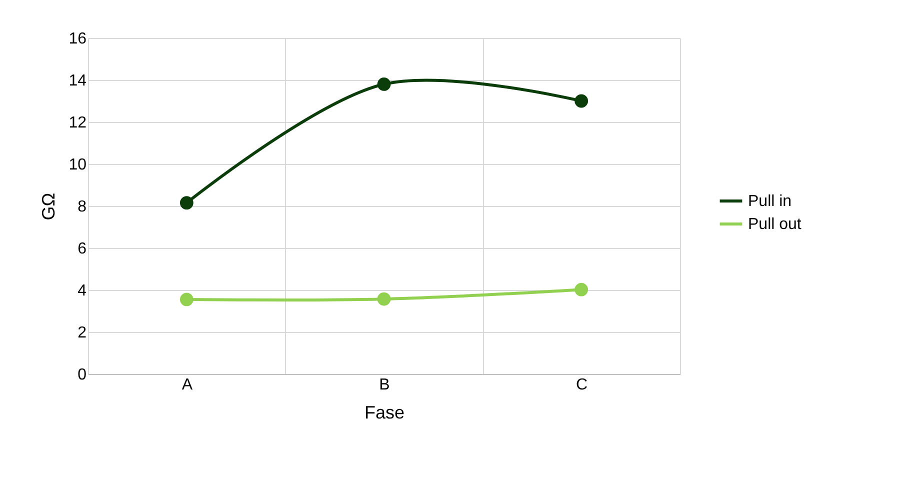 The height and width of the screenshot is (486, 909). What do you see at coordinates (77, 123) in the screenshot?
I see `y-tick-label: 12` at bounding box center [77, 123].